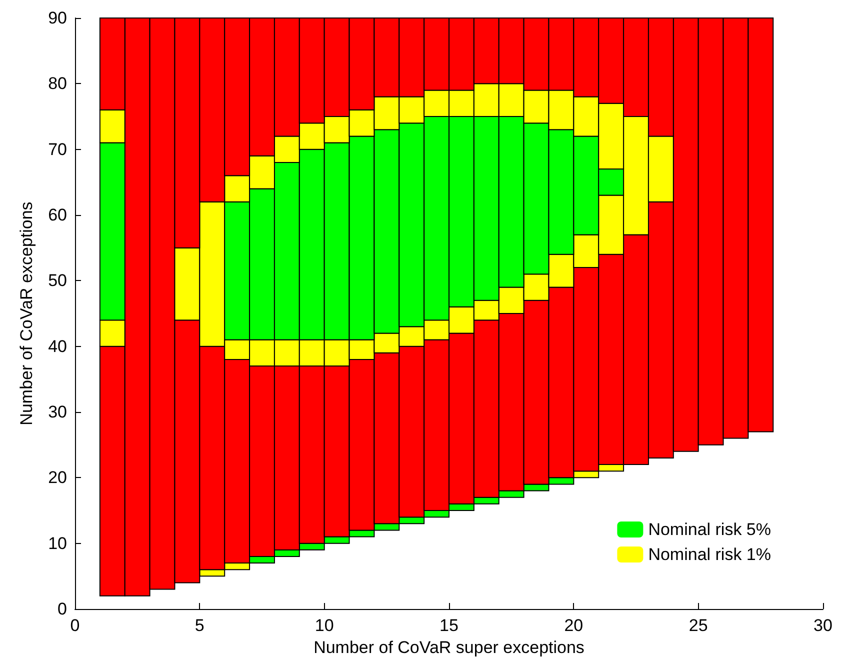  I want to click on x-tick-label: 0, so click(75, 625).